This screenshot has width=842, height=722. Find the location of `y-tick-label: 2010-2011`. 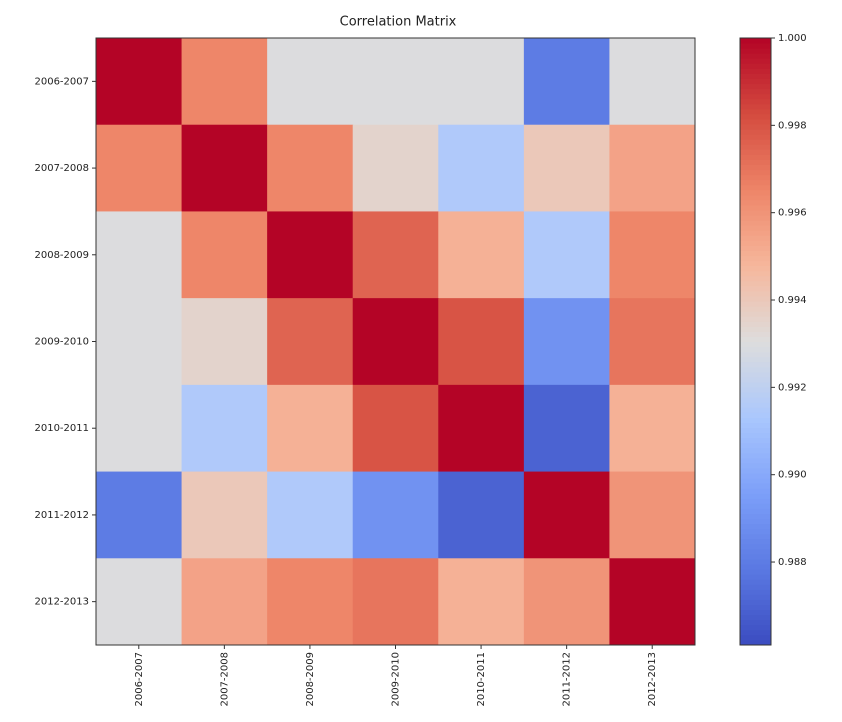

y-tick-label: 2010-2011 is located at coordinates (61, 428).